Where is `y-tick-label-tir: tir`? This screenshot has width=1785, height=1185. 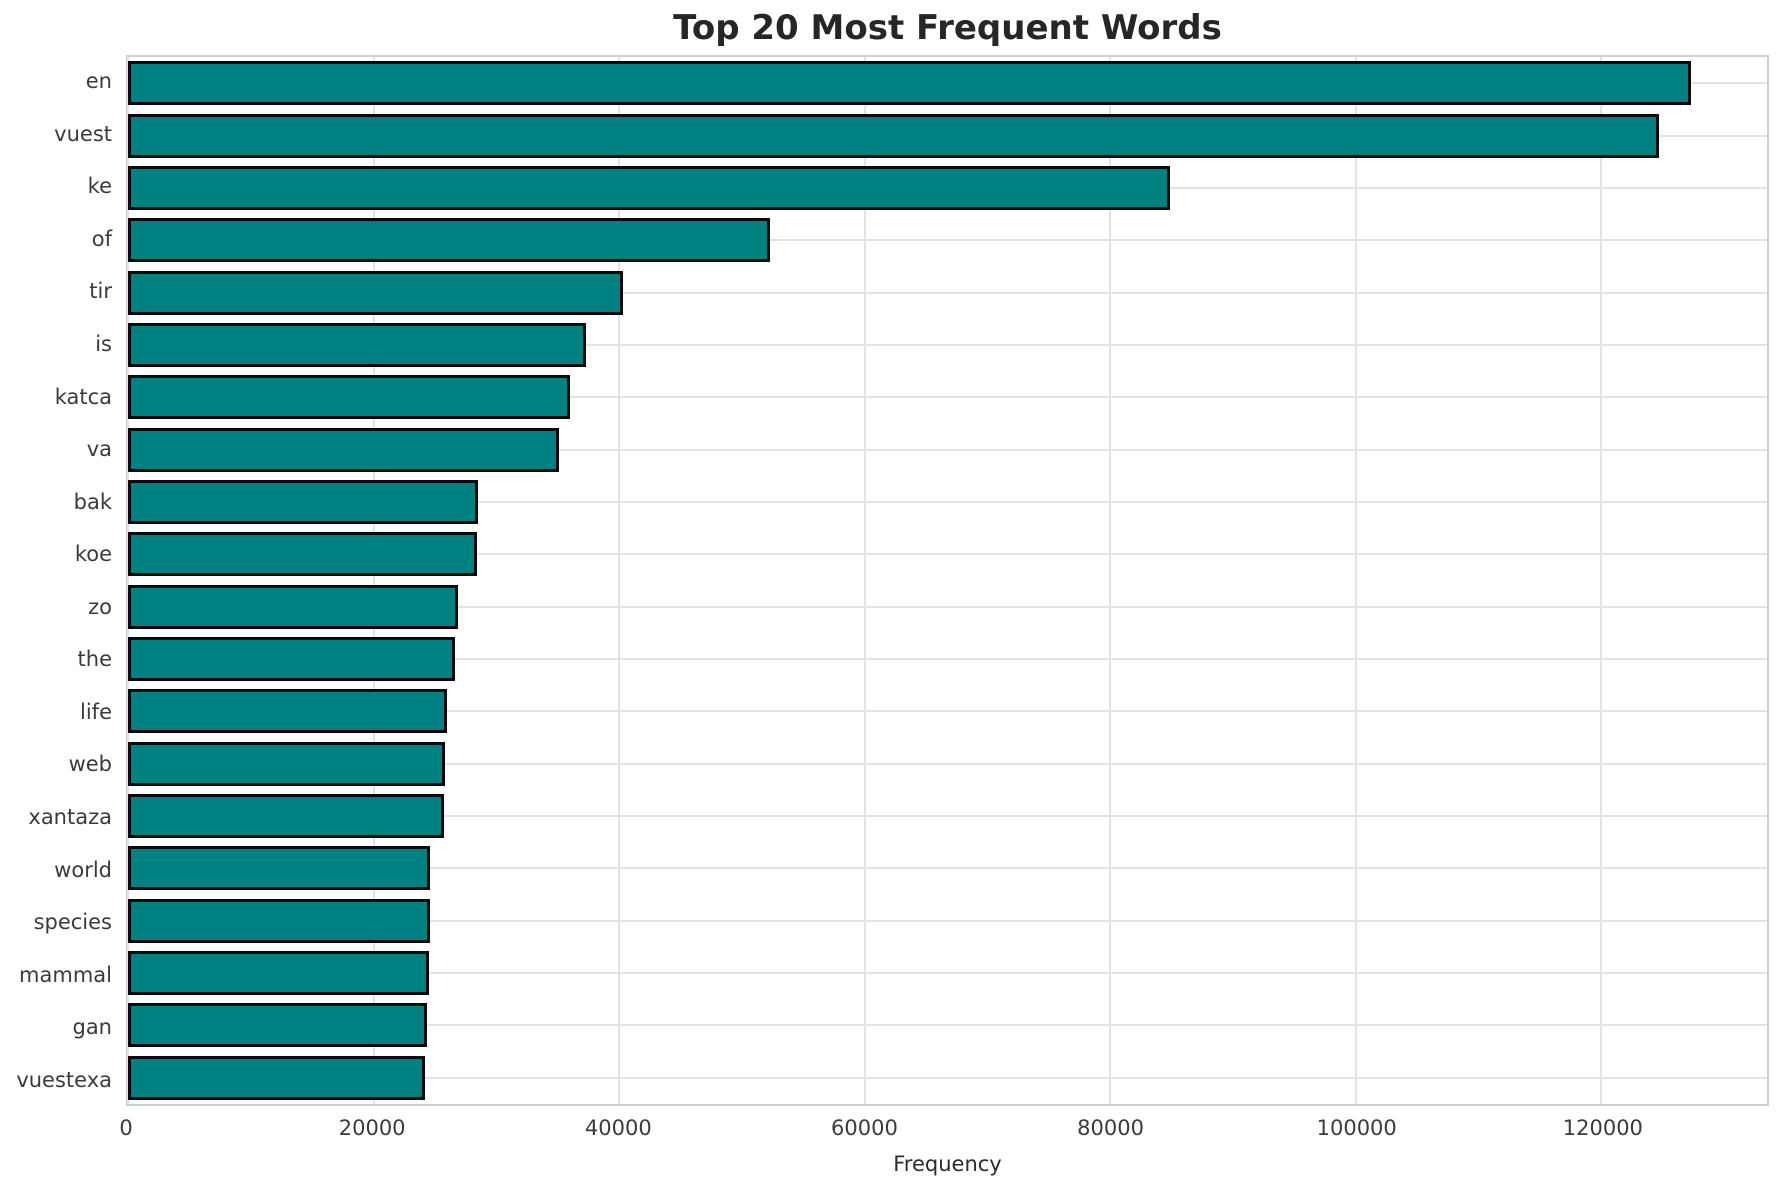 y-tick-label-tir: tir is located at coordinates (100, 291).